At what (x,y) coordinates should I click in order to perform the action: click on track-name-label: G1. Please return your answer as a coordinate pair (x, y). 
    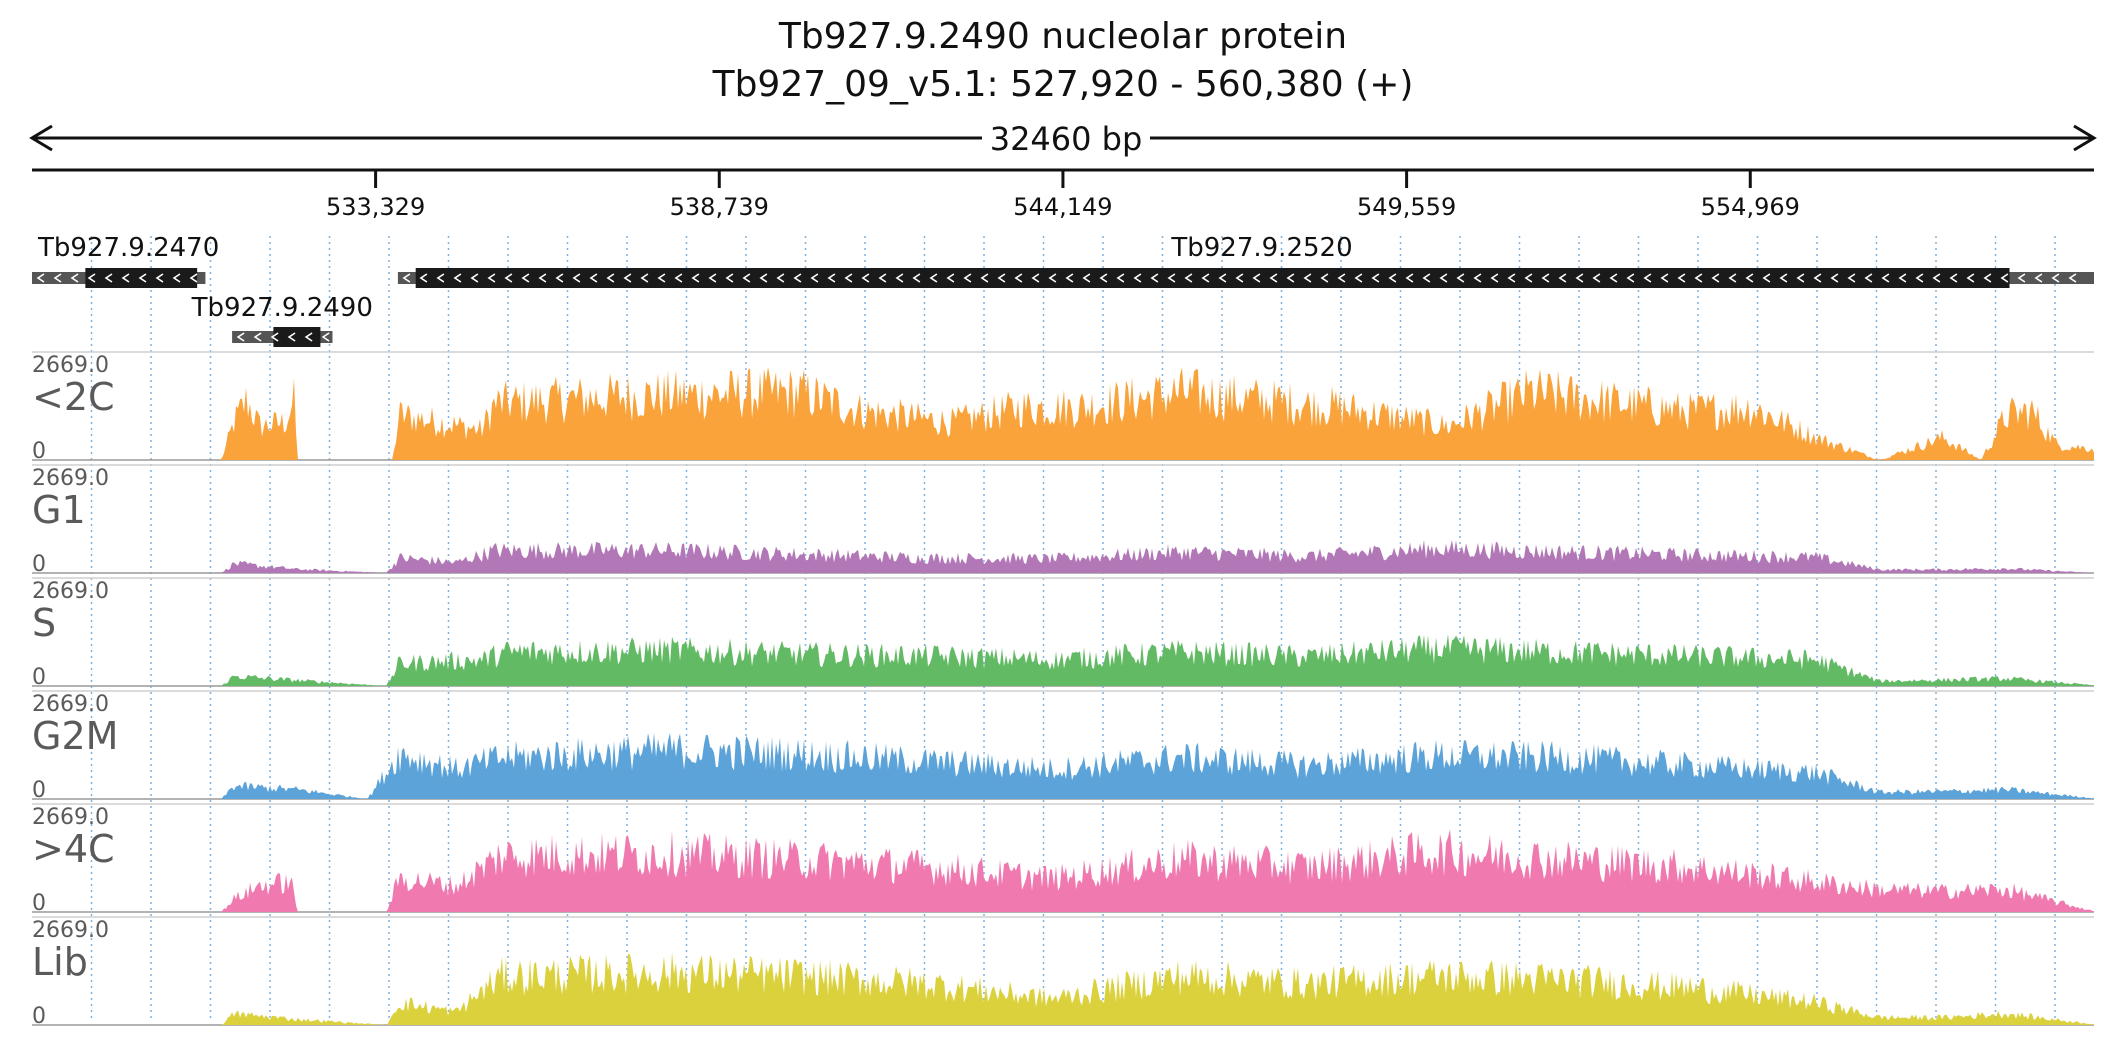
    Looking at the image, I should click on (59, 510).